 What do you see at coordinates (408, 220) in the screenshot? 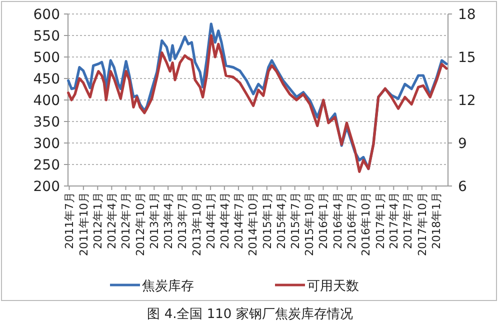
I see `x-tick-label: 2017年7月` at bounding box center [408, 220].